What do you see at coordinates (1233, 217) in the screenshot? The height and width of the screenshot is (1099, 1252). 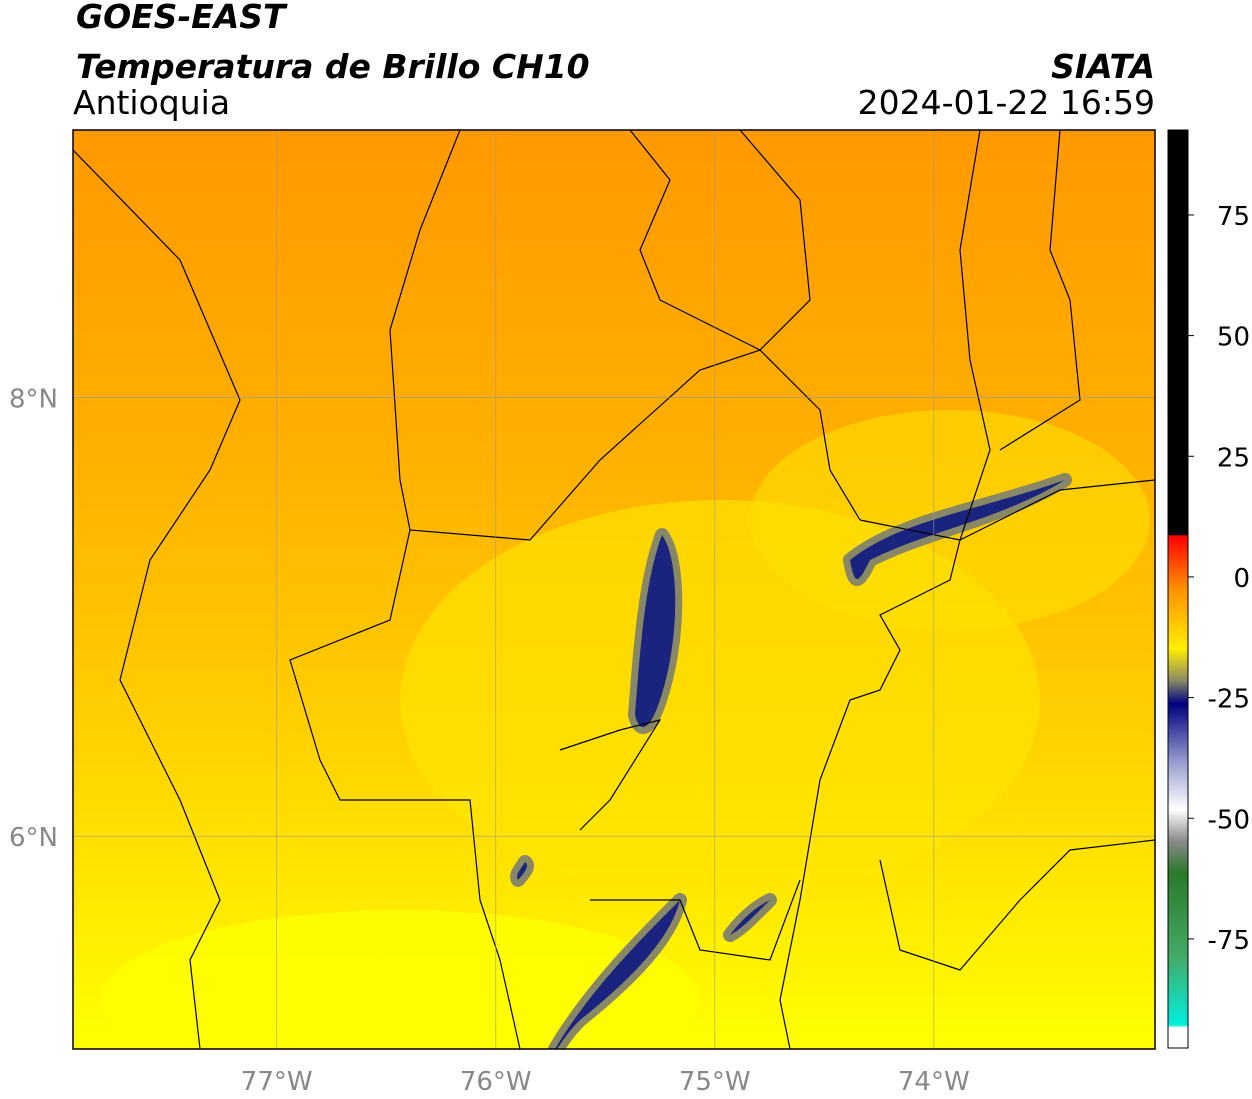 I see `colorbar-tick-label: 75` at bounding box center [1233, 217].